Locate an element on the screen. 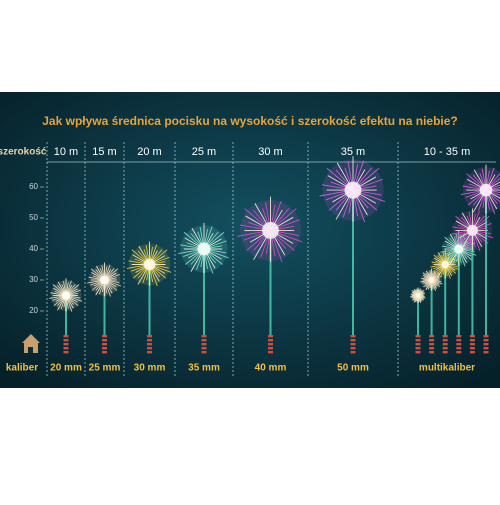 This screenshot has width=500, height=505. width-label: 35 m is located at coordinates (353, 152).